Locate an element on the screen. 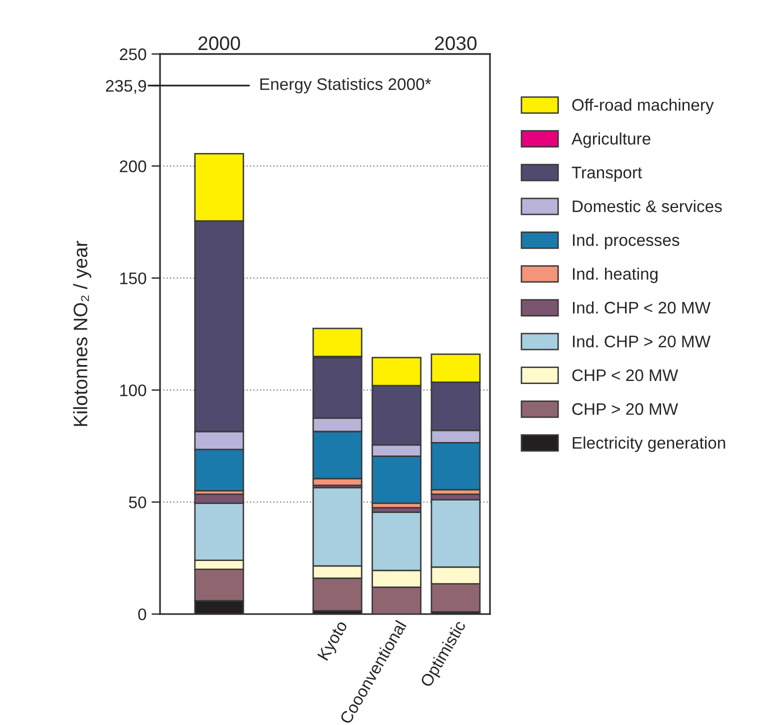 This screenshot has width=762, height=725. legend-label: Ind. CHP > 20 MW is located at coordinates (642, 341).